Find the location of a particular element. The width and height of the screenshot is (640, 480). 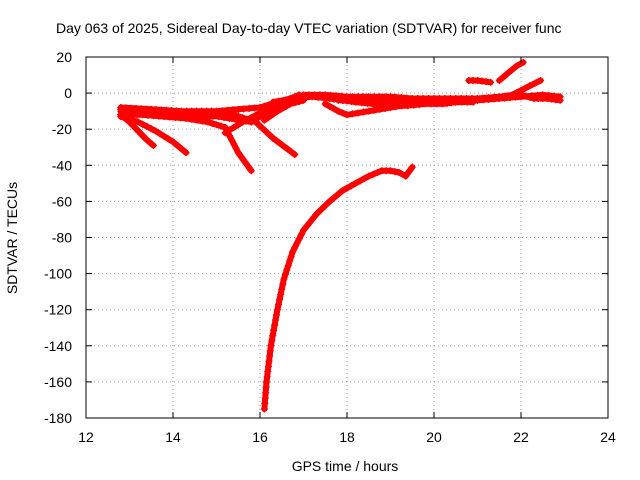

y-tick-label: -60 is located at coordinates (62, 201).